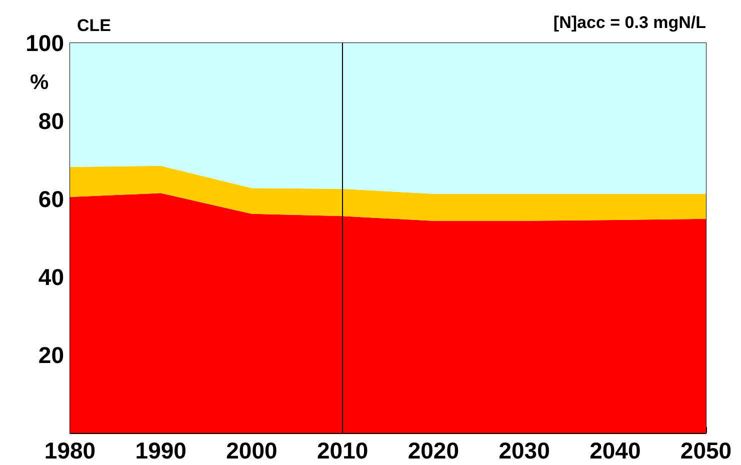 This screenshot has width=741, height=465. I want to click on x-tick-label: 2010, so click(342, 451).